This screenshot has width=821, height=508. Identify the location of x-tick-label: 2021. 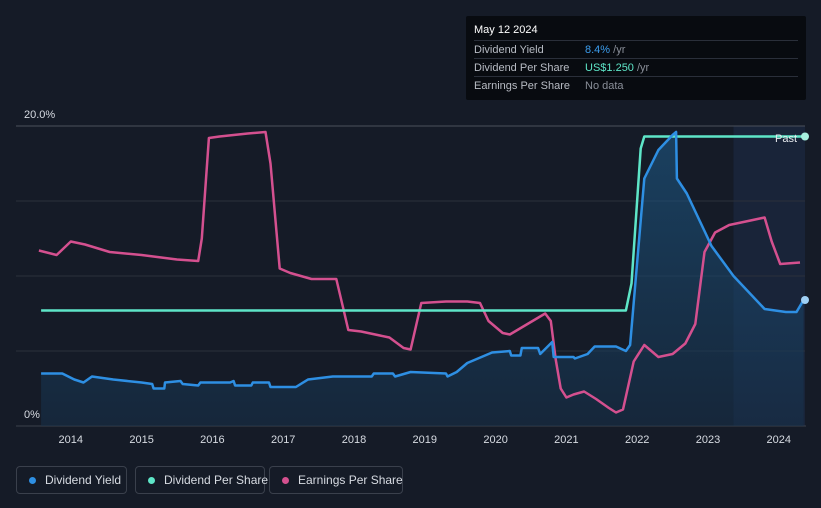
(566, 440).